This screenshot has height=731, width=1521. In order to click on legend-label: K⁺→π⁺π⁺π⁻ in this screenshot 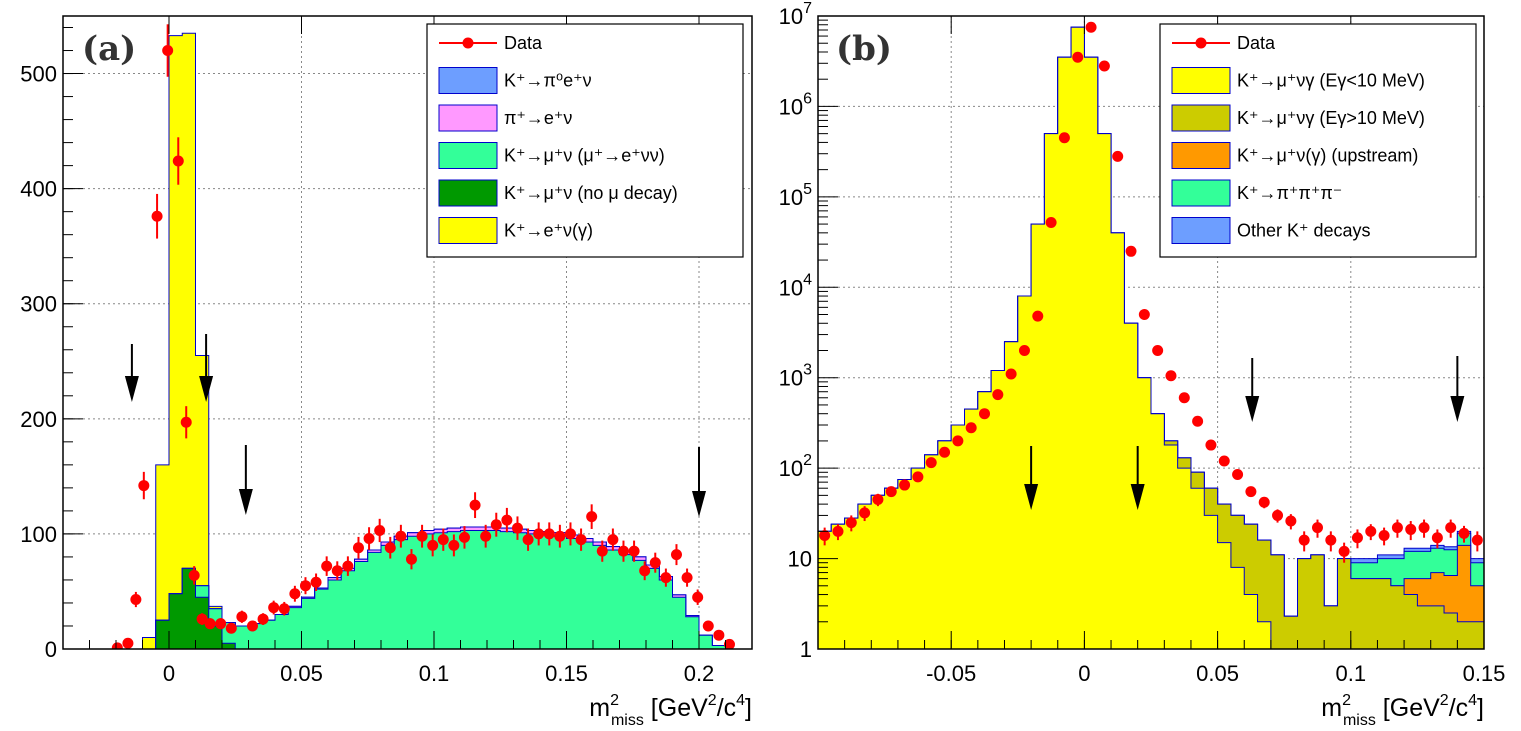, I will do `click(1289, 193)`.